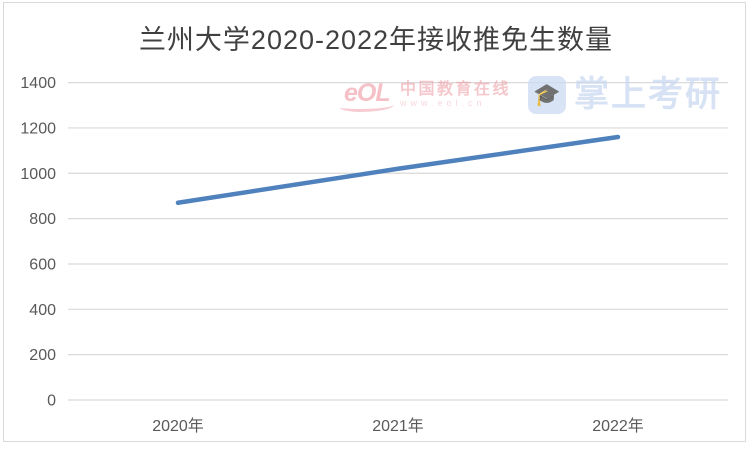  Describe the element at coordinates (51, 401) in the screenshot. I see `y-axis-tick-label: 0` at that location.